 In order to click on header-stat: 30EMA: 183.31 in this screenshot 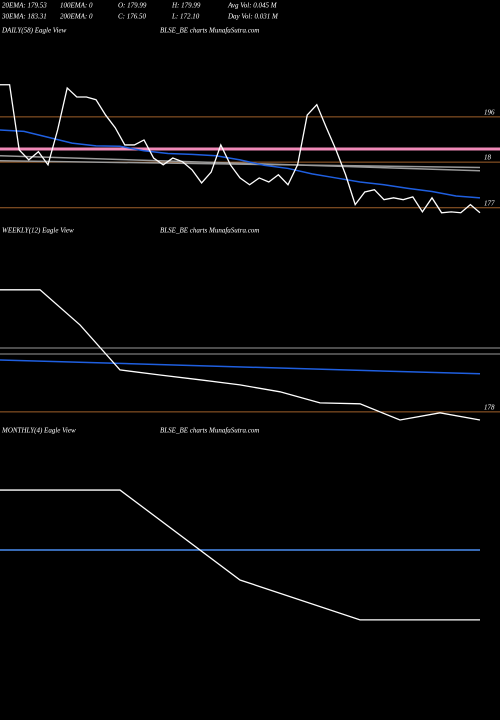, I will do `click(24, 17)`.